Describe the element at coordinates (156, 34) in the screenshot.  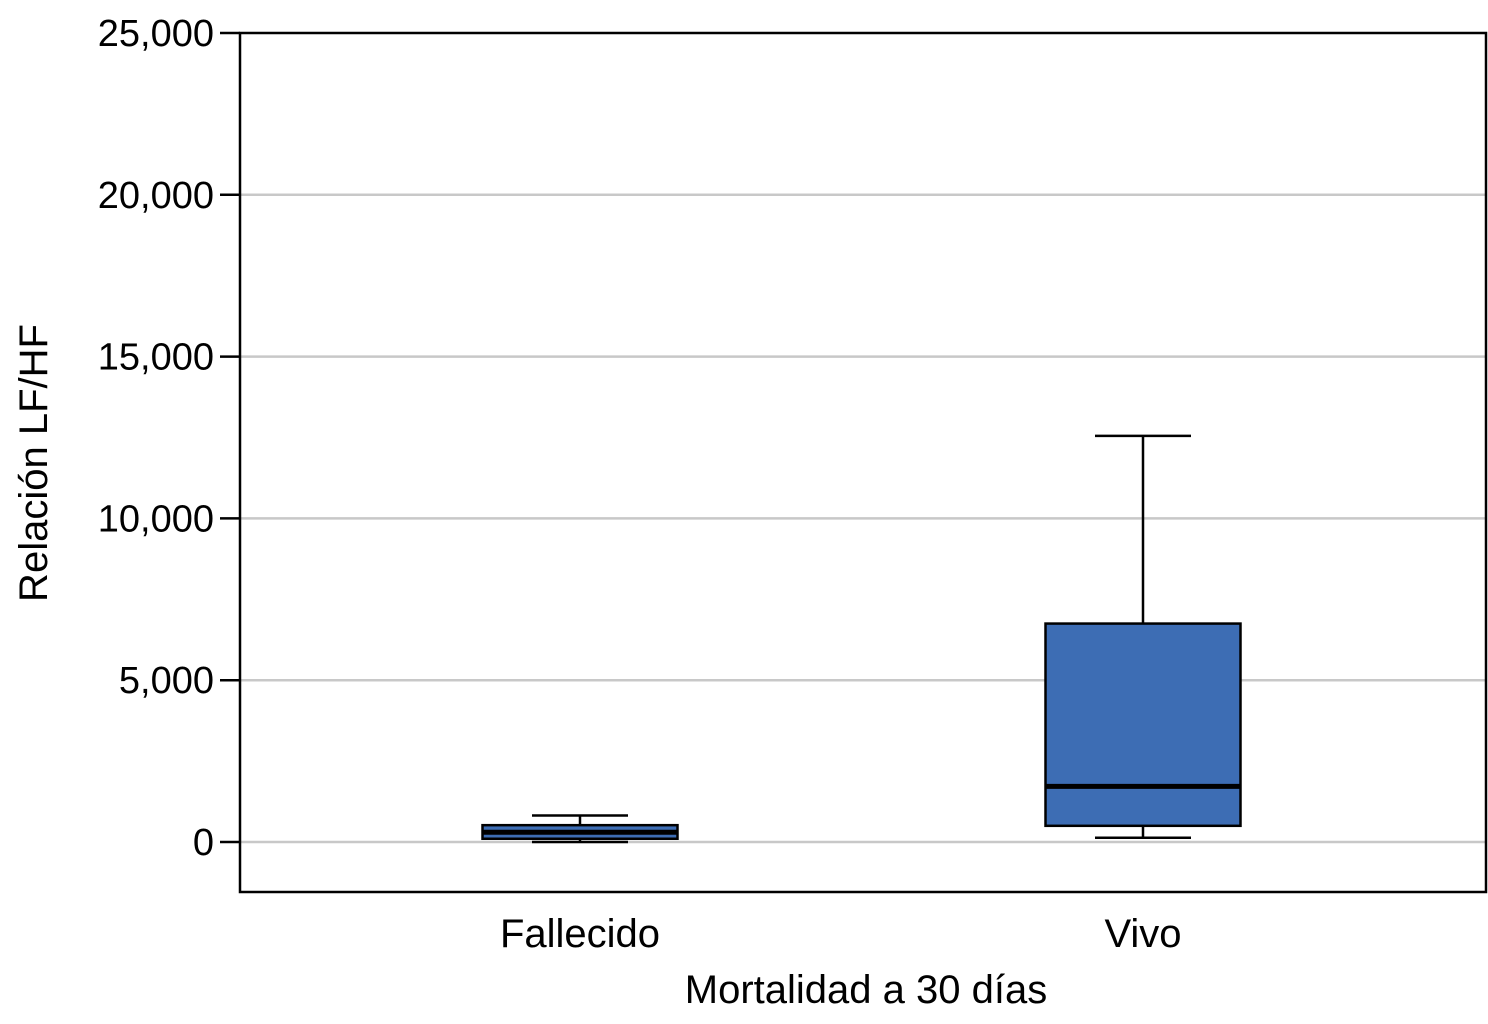
I see `y-tick-label: 25,000` at that location.